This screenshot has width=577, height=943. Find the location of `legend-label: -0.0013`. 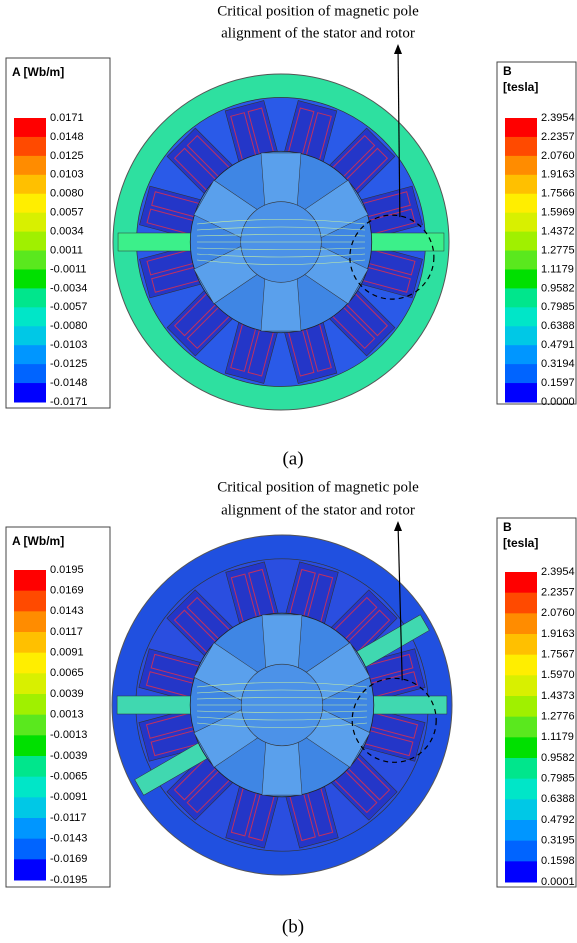

legend-label: -0.0013 is located at coordinates (68, 735).